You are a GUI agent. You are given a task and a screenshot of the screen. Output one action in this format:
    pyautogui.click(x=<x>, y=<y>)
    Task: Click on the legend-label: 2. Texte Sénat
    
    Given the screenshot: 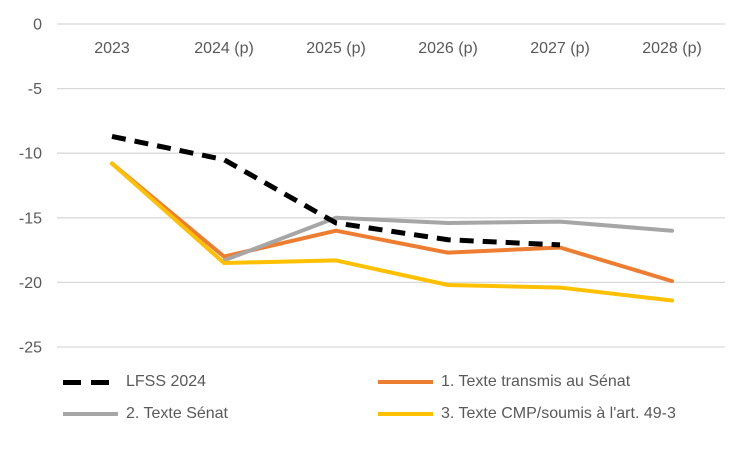 What is the action you would take?
    pyautogui.click(x=177, y=413)
    